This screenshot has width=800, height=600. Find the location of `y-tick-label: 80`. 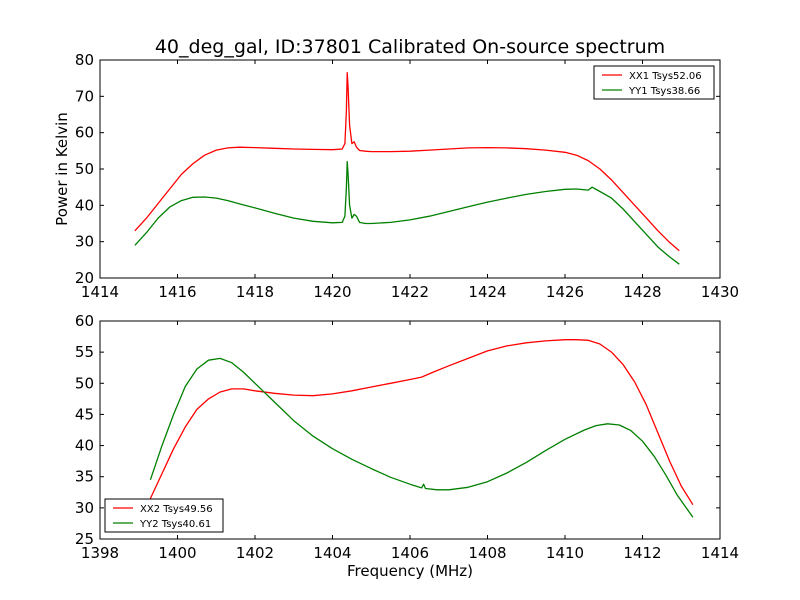

y-tick-label: 80 is located at coordinates (84, 60).